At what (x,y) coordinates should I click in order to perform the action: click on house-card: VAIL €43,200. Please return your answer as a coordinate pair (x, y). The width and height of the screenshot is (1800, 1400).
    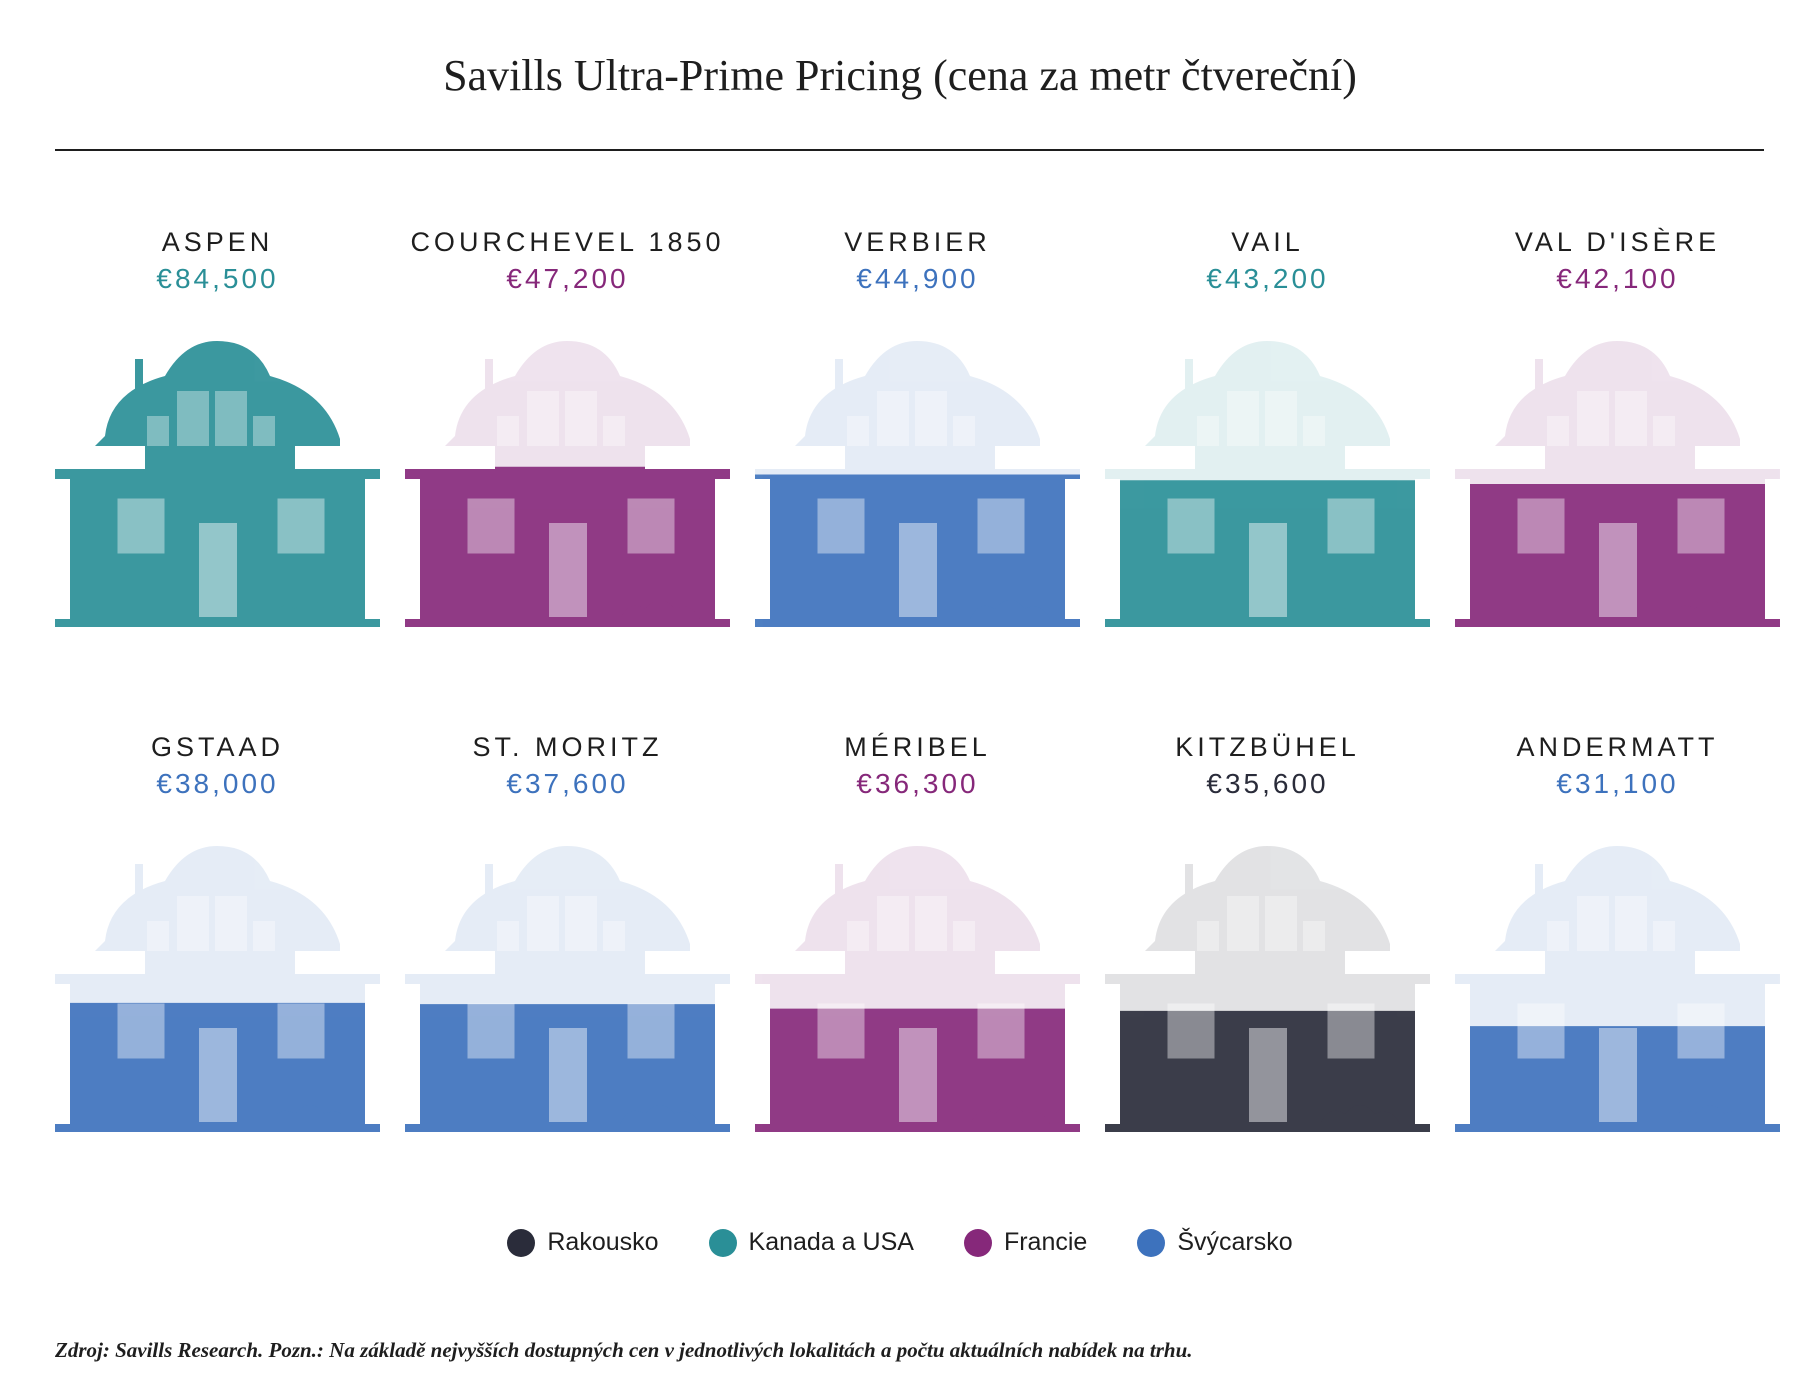
    Looking at the image, I should click on (1267, 428).